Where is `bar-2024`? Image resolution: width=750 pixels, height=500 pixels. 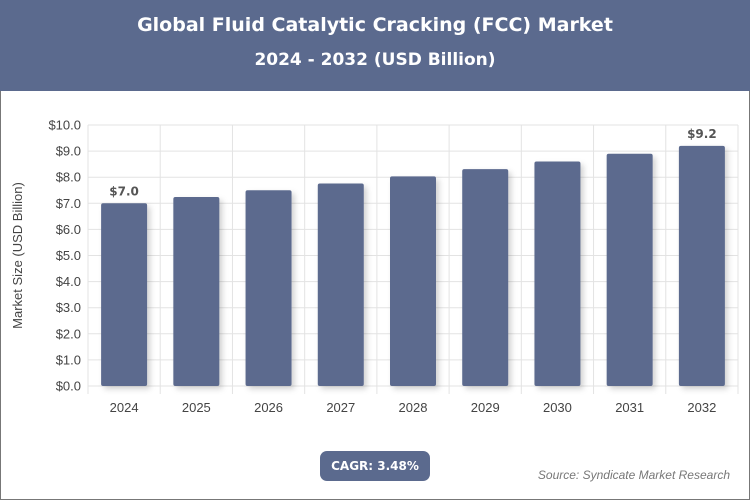 bar-2024 is located at coordinates (124, 294).